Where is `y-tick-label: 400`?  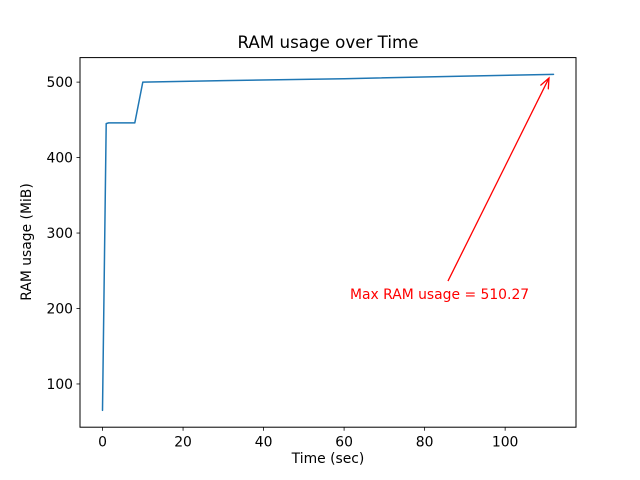 y-tick-label: 400 is located at coordinates (59, 158).